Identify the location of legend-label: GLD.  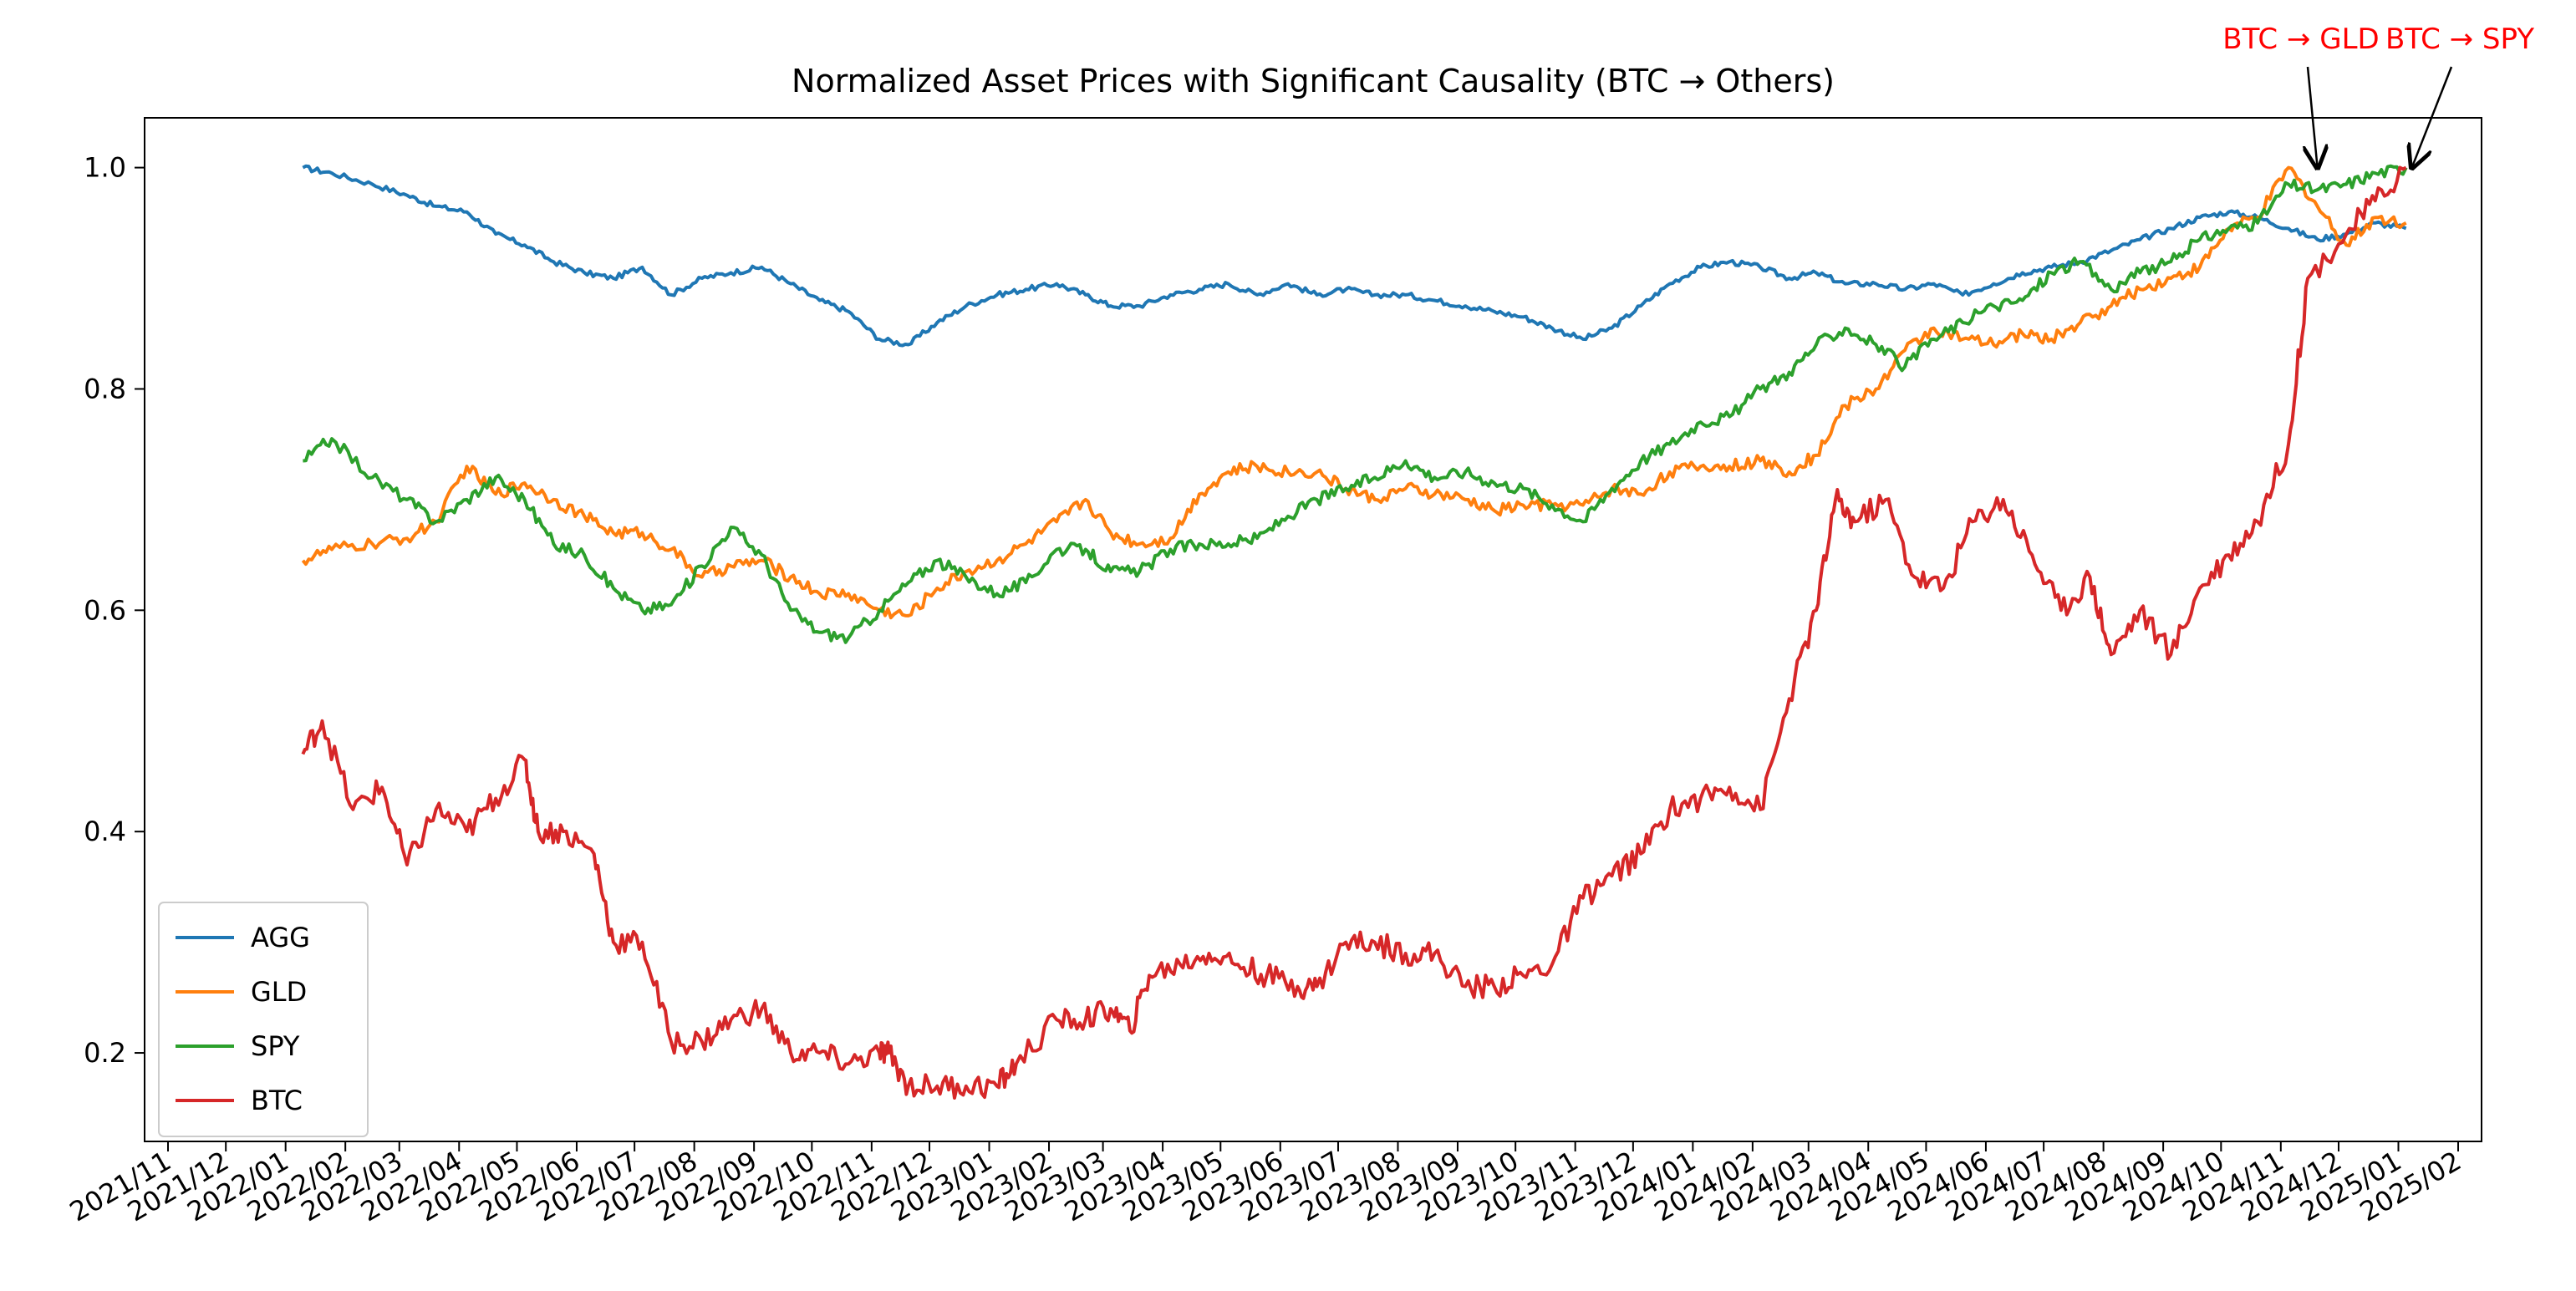
(279, 992).